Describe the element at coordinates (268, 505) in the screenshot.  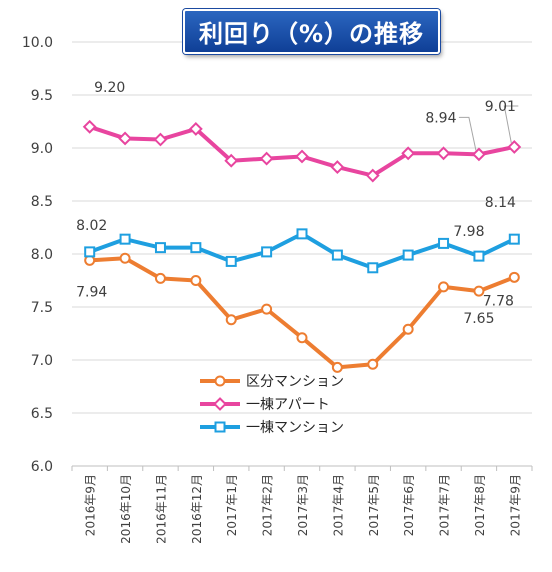
I see `x-tick-label: 2017年2月` at that location.